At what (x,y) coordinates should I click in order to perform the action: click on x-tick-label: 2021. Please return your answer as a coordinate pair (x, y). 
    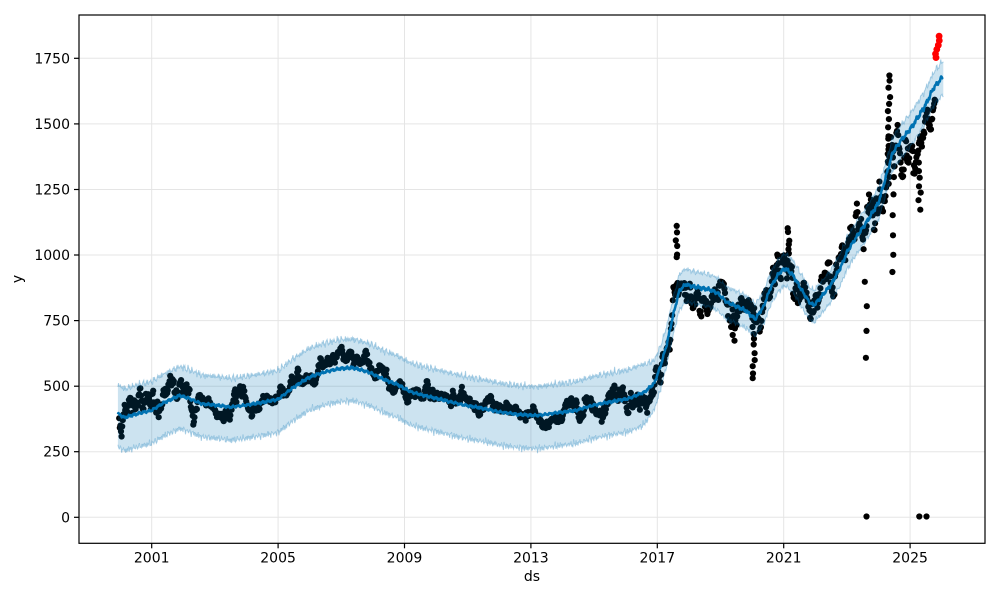
    Looking at the image, I should click on (784, 559).